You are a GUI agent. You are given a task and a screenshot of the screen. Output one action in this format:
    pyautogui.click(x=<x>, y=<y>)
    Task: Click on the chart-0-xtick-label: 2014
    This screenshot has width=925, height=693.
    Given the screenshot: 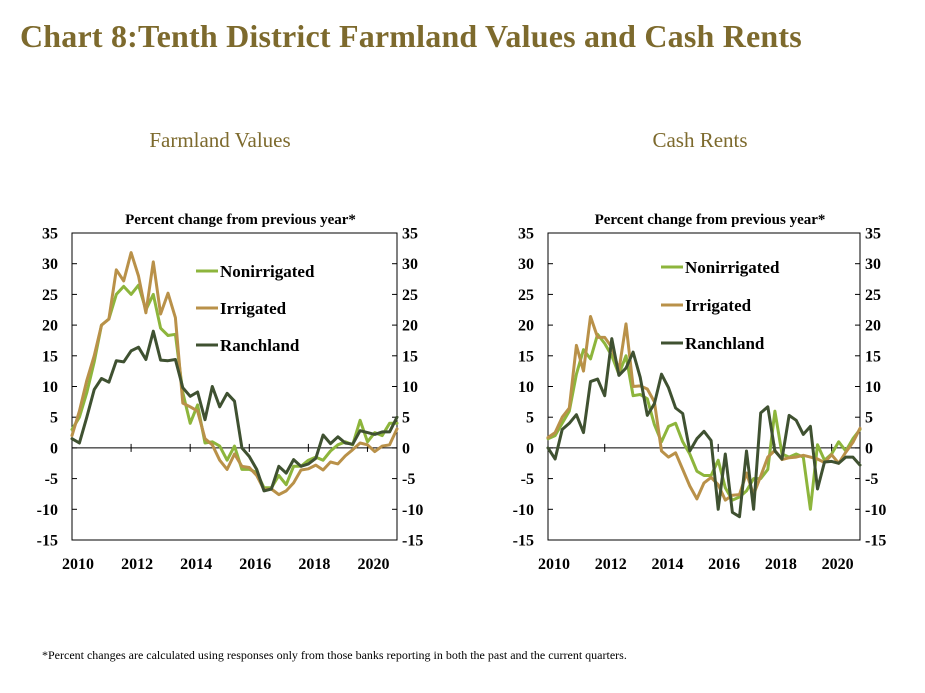 What is the action you would take?
    pyautogui.click(x=196, y=564)
    